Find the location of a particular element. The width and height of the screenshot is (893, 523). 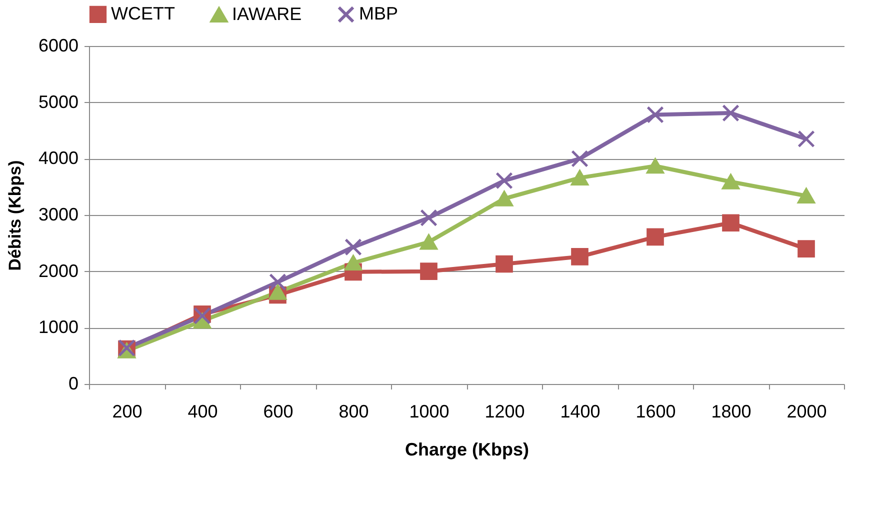

x-tick-label: 1000 is located at coordinates (429, 412).